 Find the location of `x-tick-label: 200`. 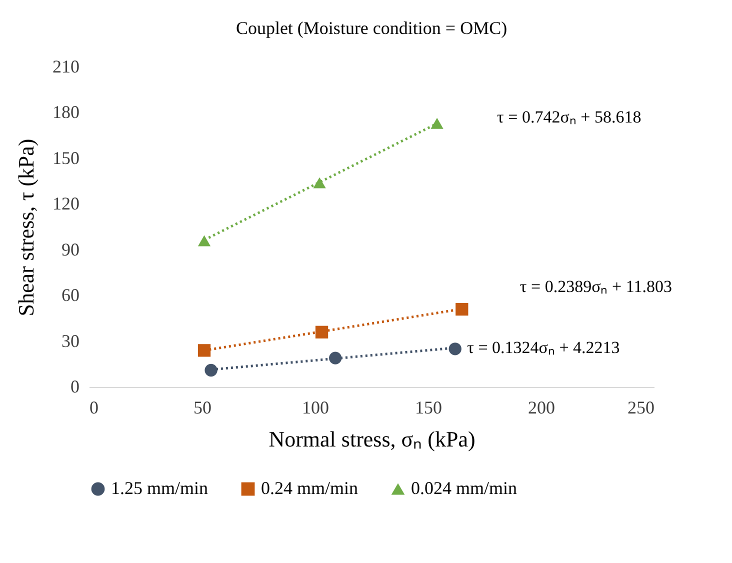

x-tick-label: 200 is located at coordinates (541, 408).